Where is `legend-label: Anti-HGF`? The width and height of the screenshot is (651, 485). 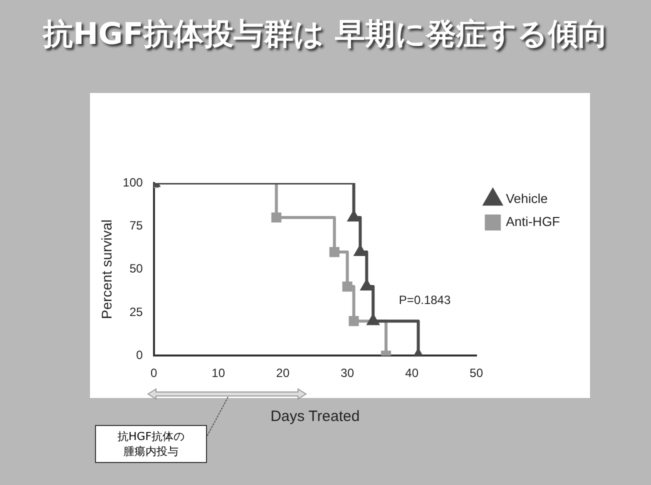 legend-label: Anti-HGF is located at coordinates (533, 222).